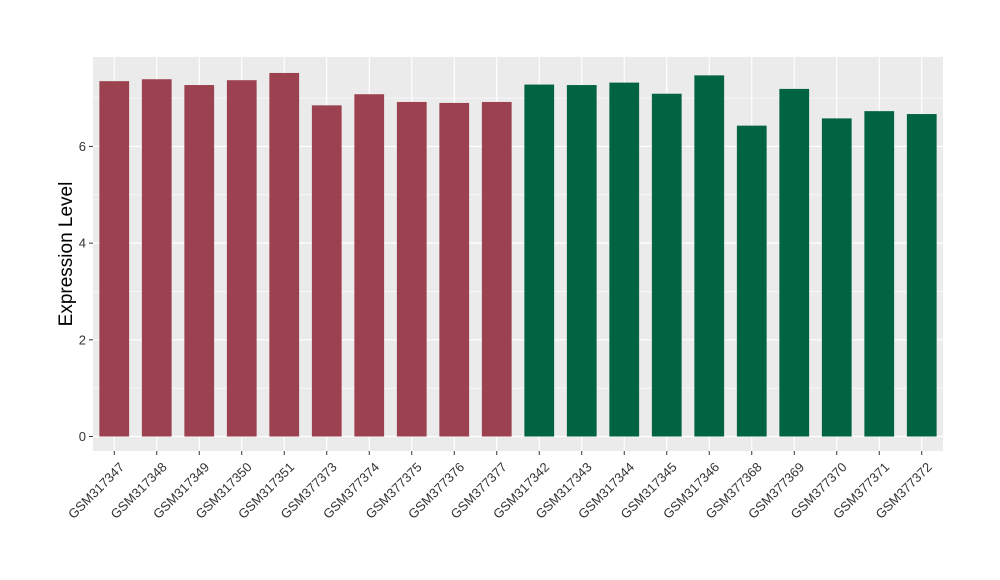 This screenshot has height=580, width=1000. Describe the element at coordinates (82, 436) in the screenshot. I see `y-tick-label: 0` at that location.